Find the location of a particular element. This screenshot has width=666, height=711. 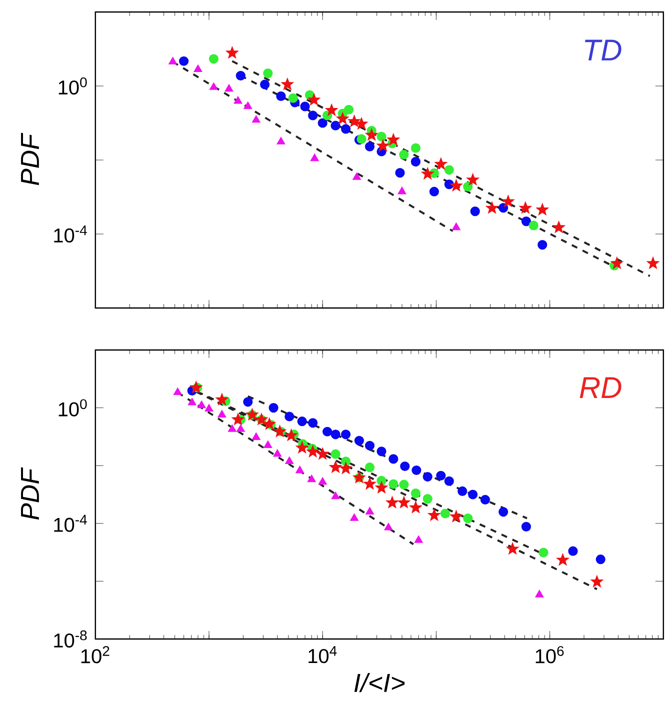

annotation: TD is located at coordinates (603, 50).